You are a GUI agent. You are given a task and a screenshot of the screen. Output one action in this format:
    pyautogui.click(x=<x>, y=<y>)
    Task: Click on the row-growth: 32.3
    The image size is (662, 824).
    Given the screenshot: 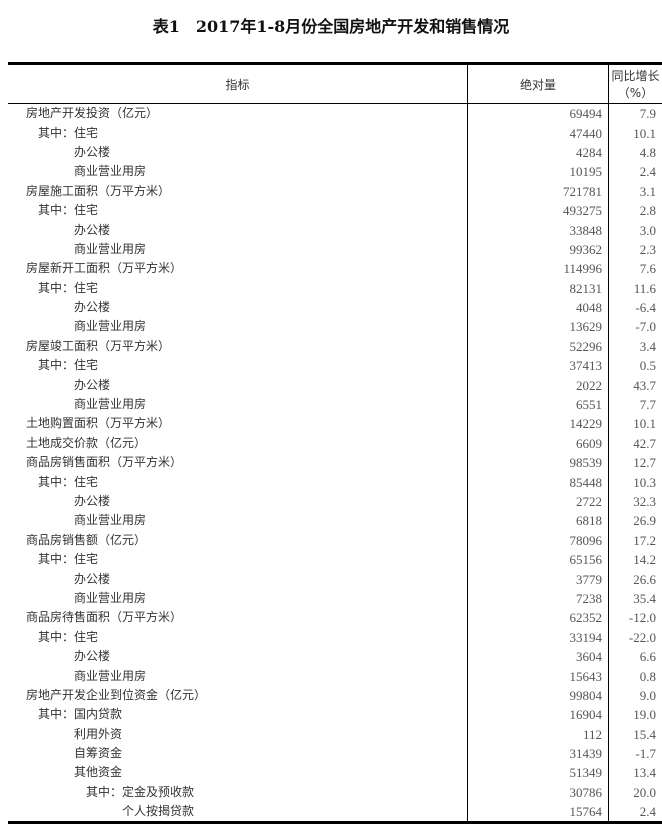 What is the action you would take?
    pyautogui.click(x=635, y=501)
    